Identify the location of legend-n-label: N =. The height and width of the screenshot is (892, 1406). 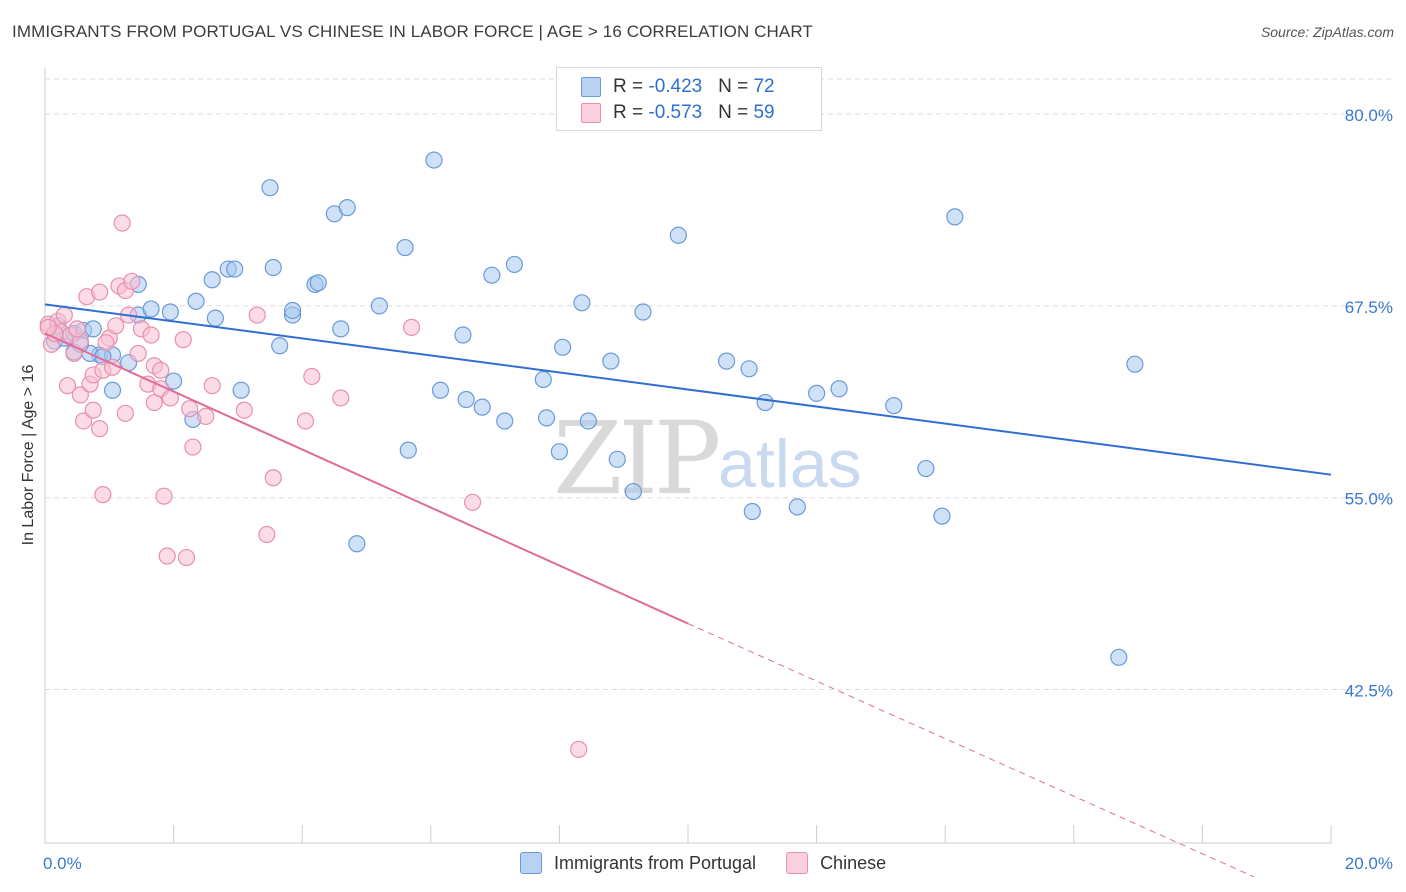
(736, 86).